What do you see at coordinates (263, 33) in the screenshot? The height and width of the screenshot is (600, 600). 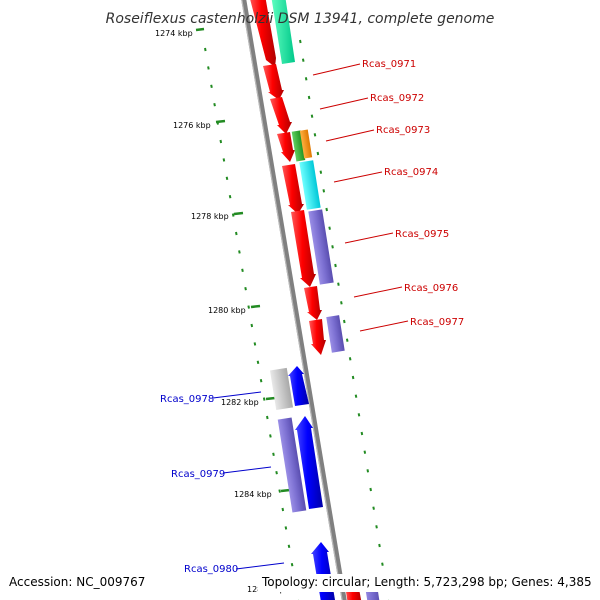 I see `gene-block-top-red` at bounding box center [263, 33].